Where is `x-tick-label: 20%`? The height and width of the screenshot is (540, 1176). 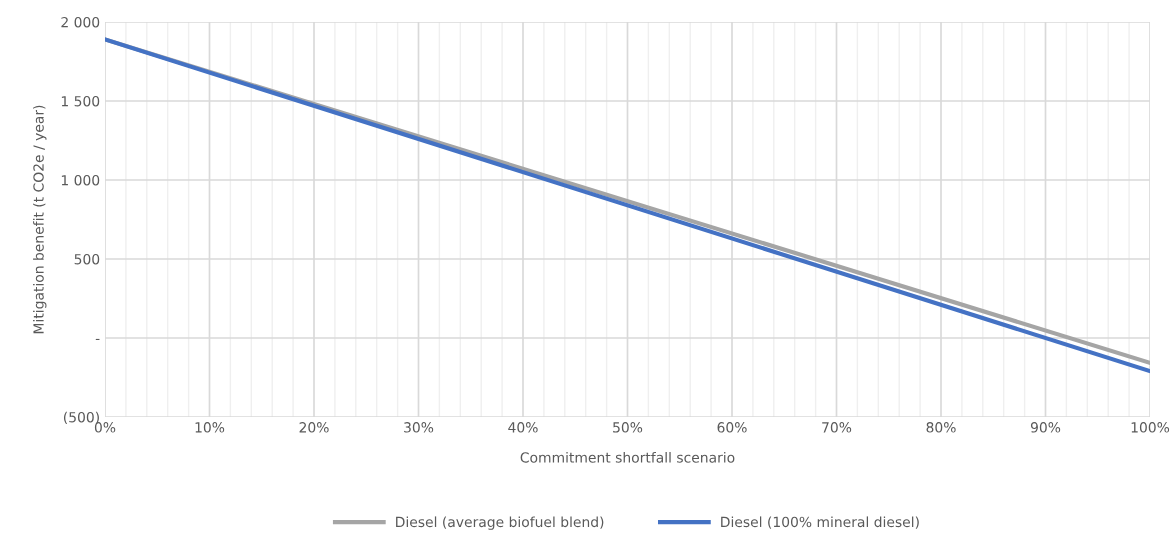 x-tick-label: 20% is located at coordinates (314, 427).